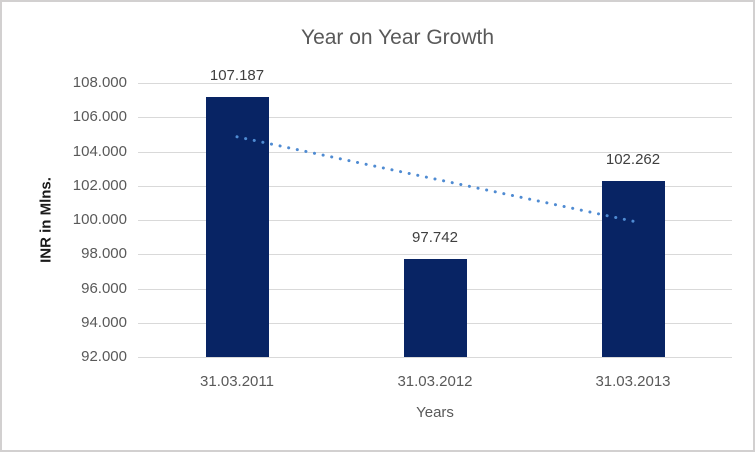 This screenshot has width=755, height=452. What do you see at coordinates (99, 82) in the screenshot?
I see `y-tick-label: 108.000` at bounding box center [99, 82].